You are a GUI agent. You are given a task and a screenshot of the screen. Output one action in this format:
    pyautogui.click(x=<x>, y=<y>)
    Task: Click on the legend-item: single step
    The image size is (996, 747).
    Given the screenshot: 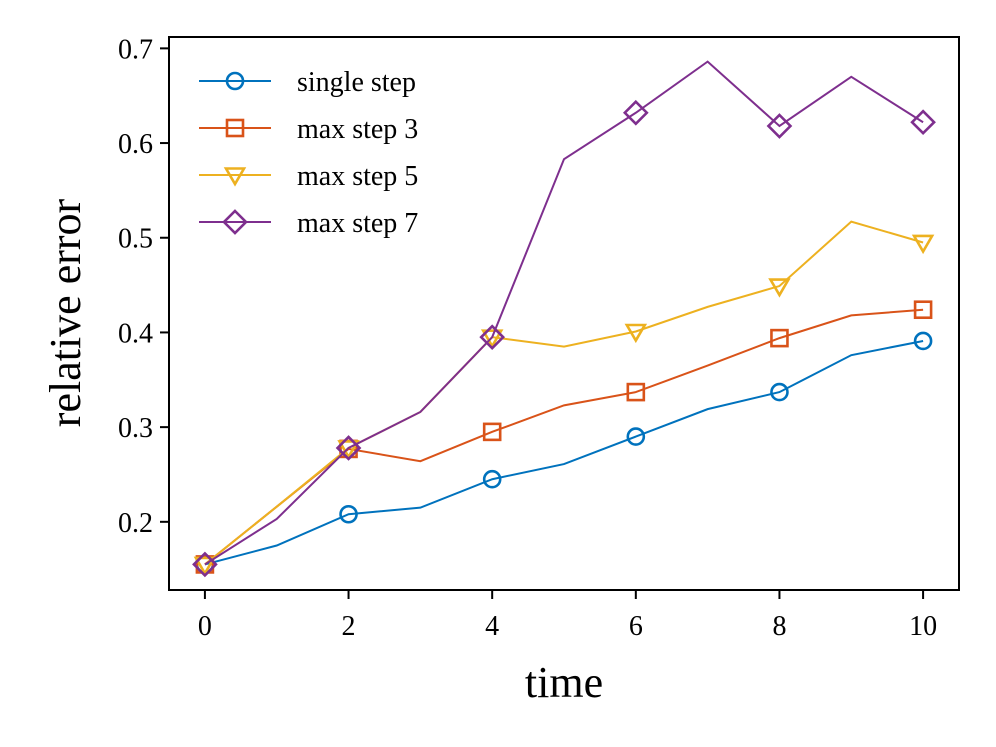 What is the action you would take?
    pyautogui.click(x=307, y=82)
    